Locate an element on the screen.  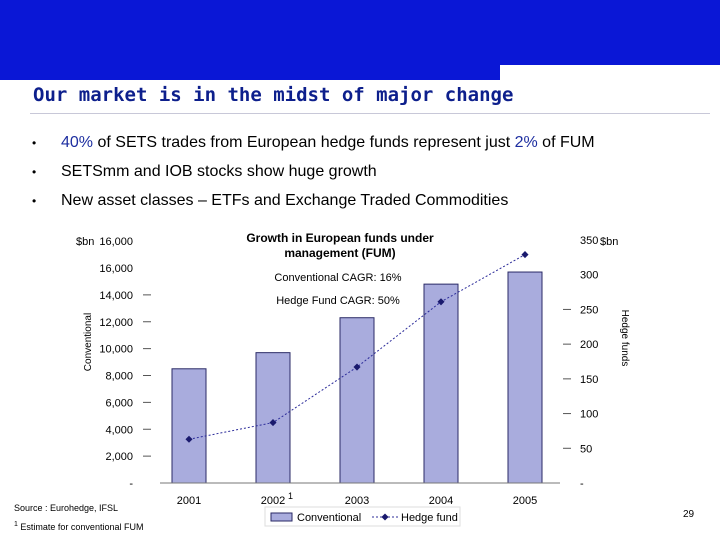
left-axis-tick-label: 8,000 is located at coordinates (119, 377).